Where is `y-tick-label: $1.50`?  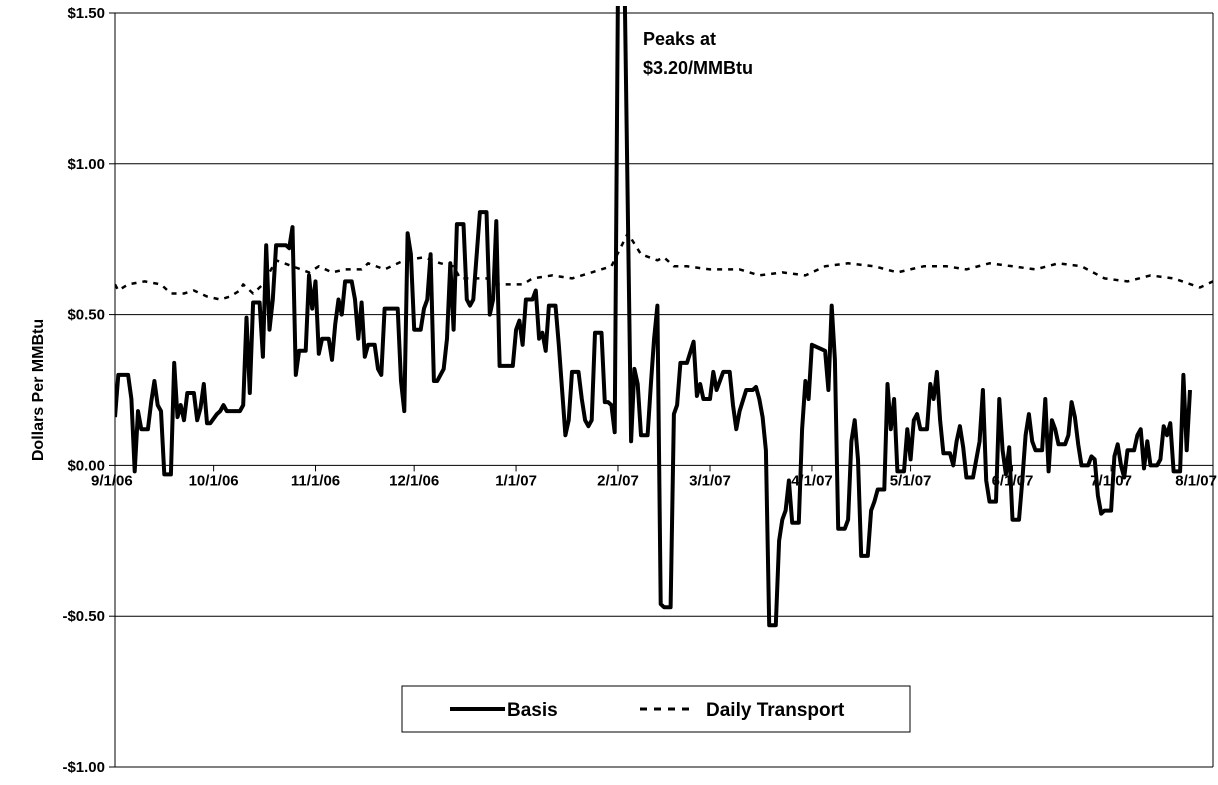
y-tick-label: $1.50 is located at coordinates (86, 13).